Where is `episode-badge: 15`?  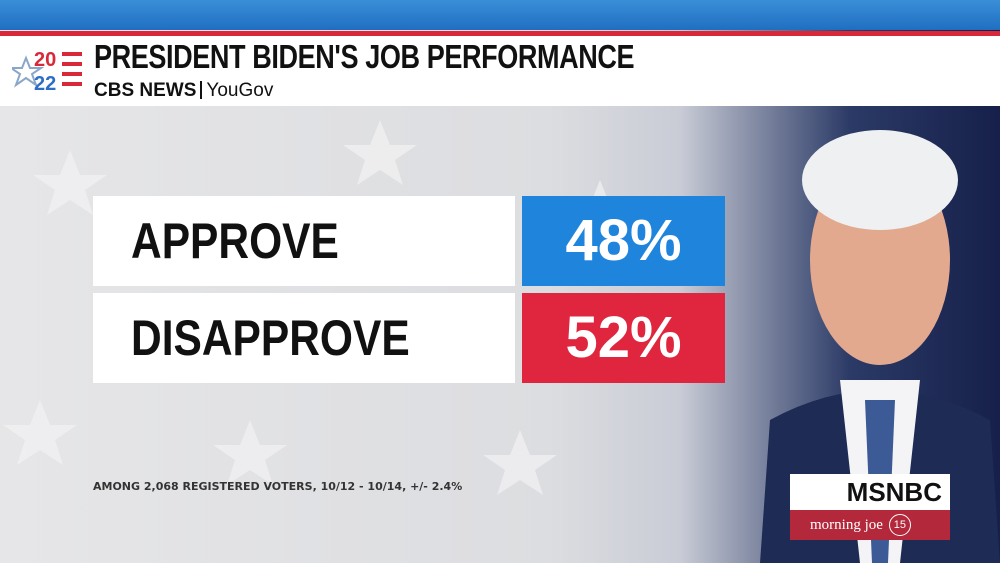
episode-badge: 15 is located at coordinates (899, 525).